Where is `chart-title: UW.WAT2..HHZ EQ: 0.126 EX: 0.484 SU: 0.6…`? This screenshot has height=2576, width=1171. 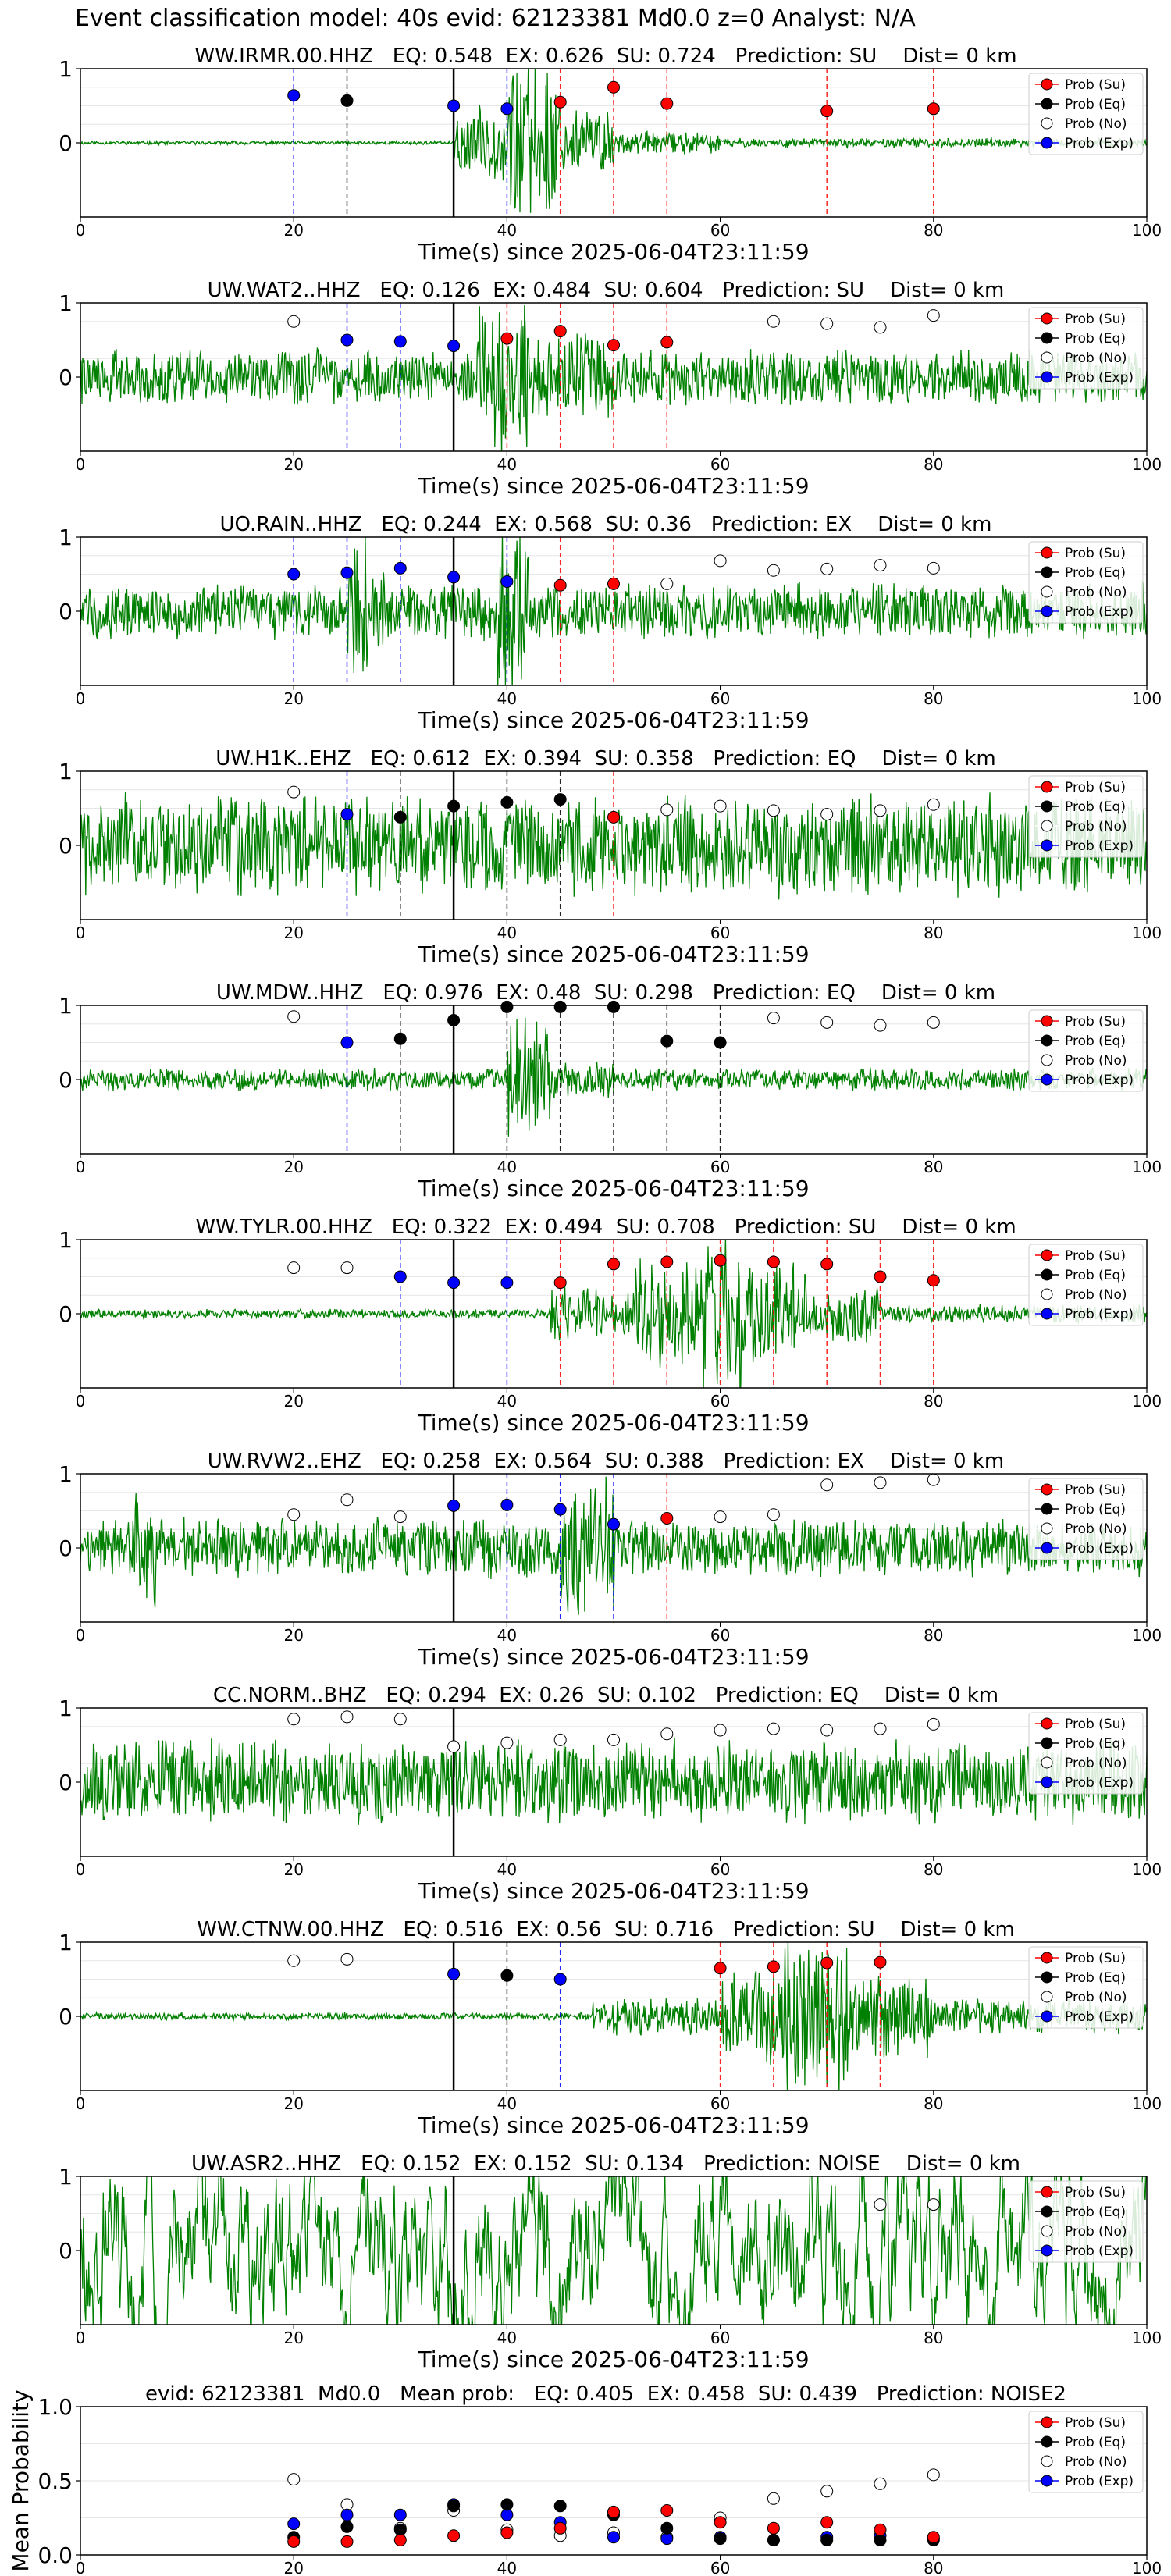 chart-title: UW.WAT2..HHZ EQ: 0.126 EX: 0.484 SU: 0.6… is located at coordinates (606, 290).